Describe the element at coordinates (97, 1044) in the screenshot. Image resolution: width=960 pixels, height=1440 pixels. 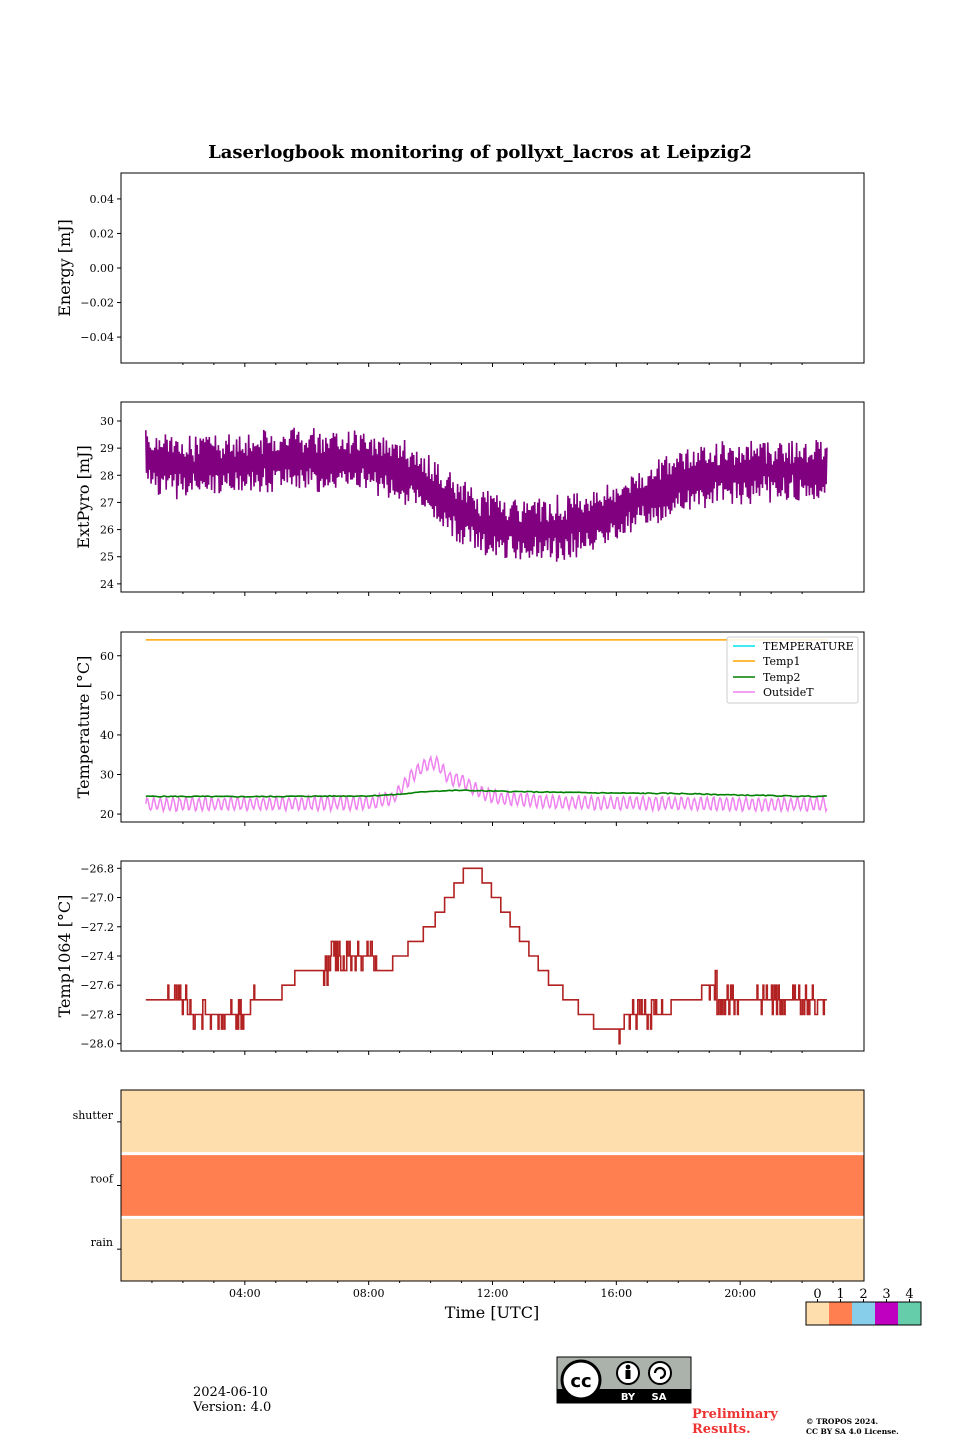
I see `ytick-label: −28.0` at that location.